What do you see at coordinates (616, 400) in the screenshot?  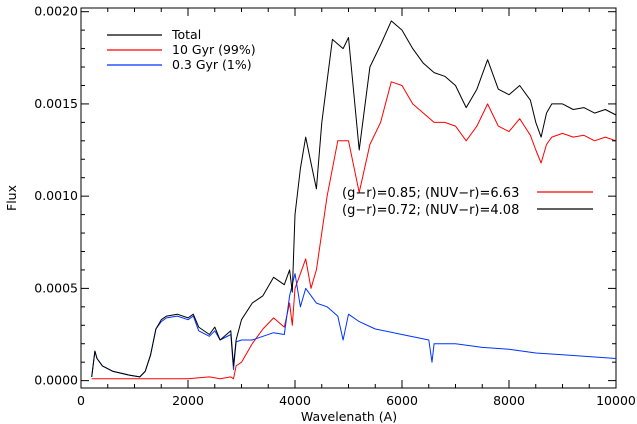 I see `x-tick-label: 10000` at bounding box center [616, 400].